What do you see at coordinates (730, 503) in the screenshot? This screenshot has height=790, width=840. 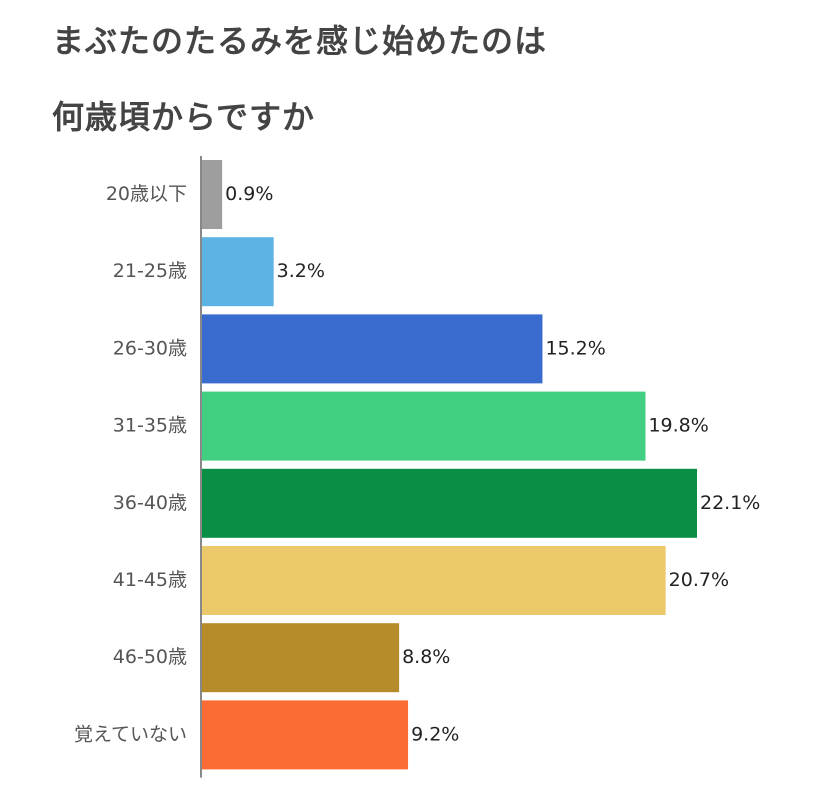 I see `value-label: 22.1%` at bounding box center [730, 503].